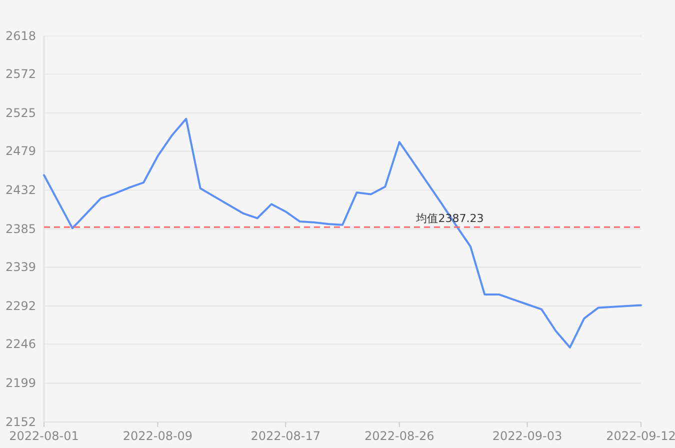 Image resolution: width=675 pixels, height=448 pixels. I want to click on x-tick-label: 2022-08-26, so click(399, 436).